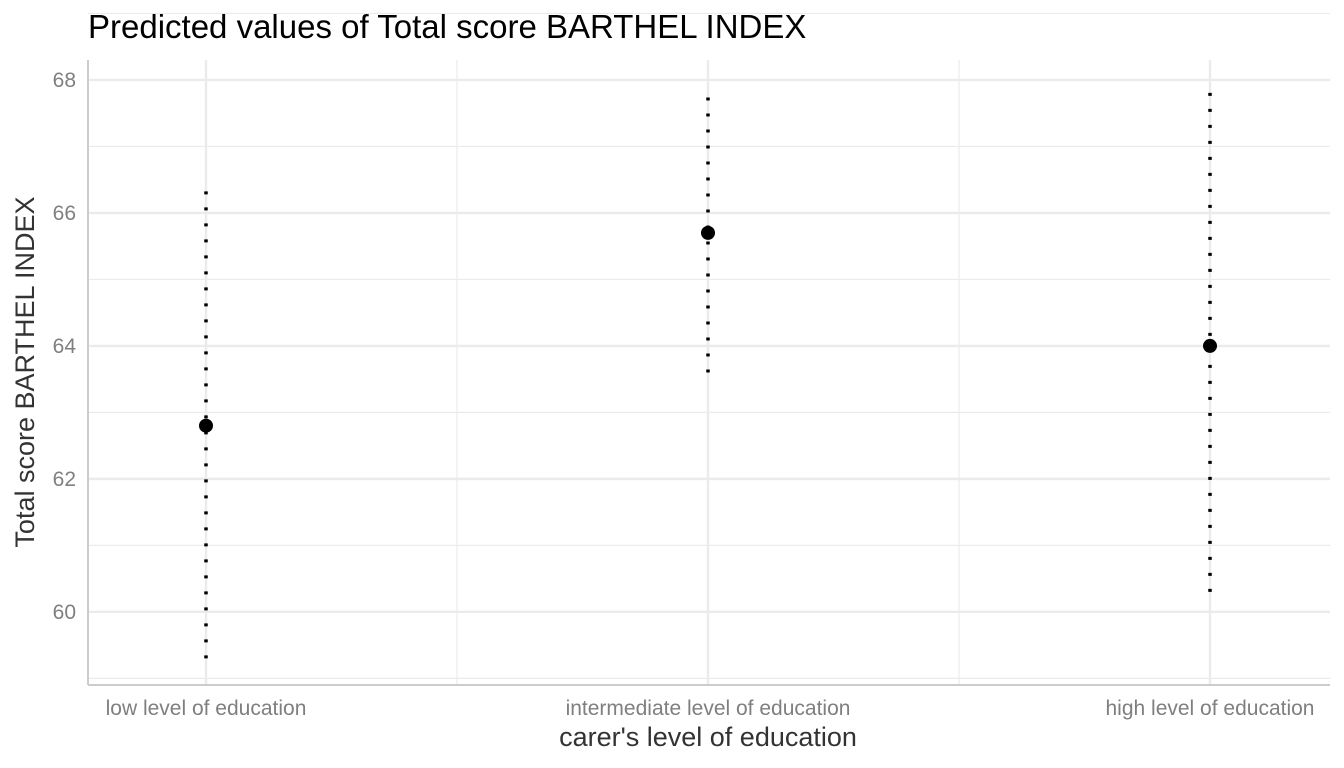 The width and height of the screenshot is (1344, 768). I want to click on x-axis-title: carer's level of education, so click(708, 737).